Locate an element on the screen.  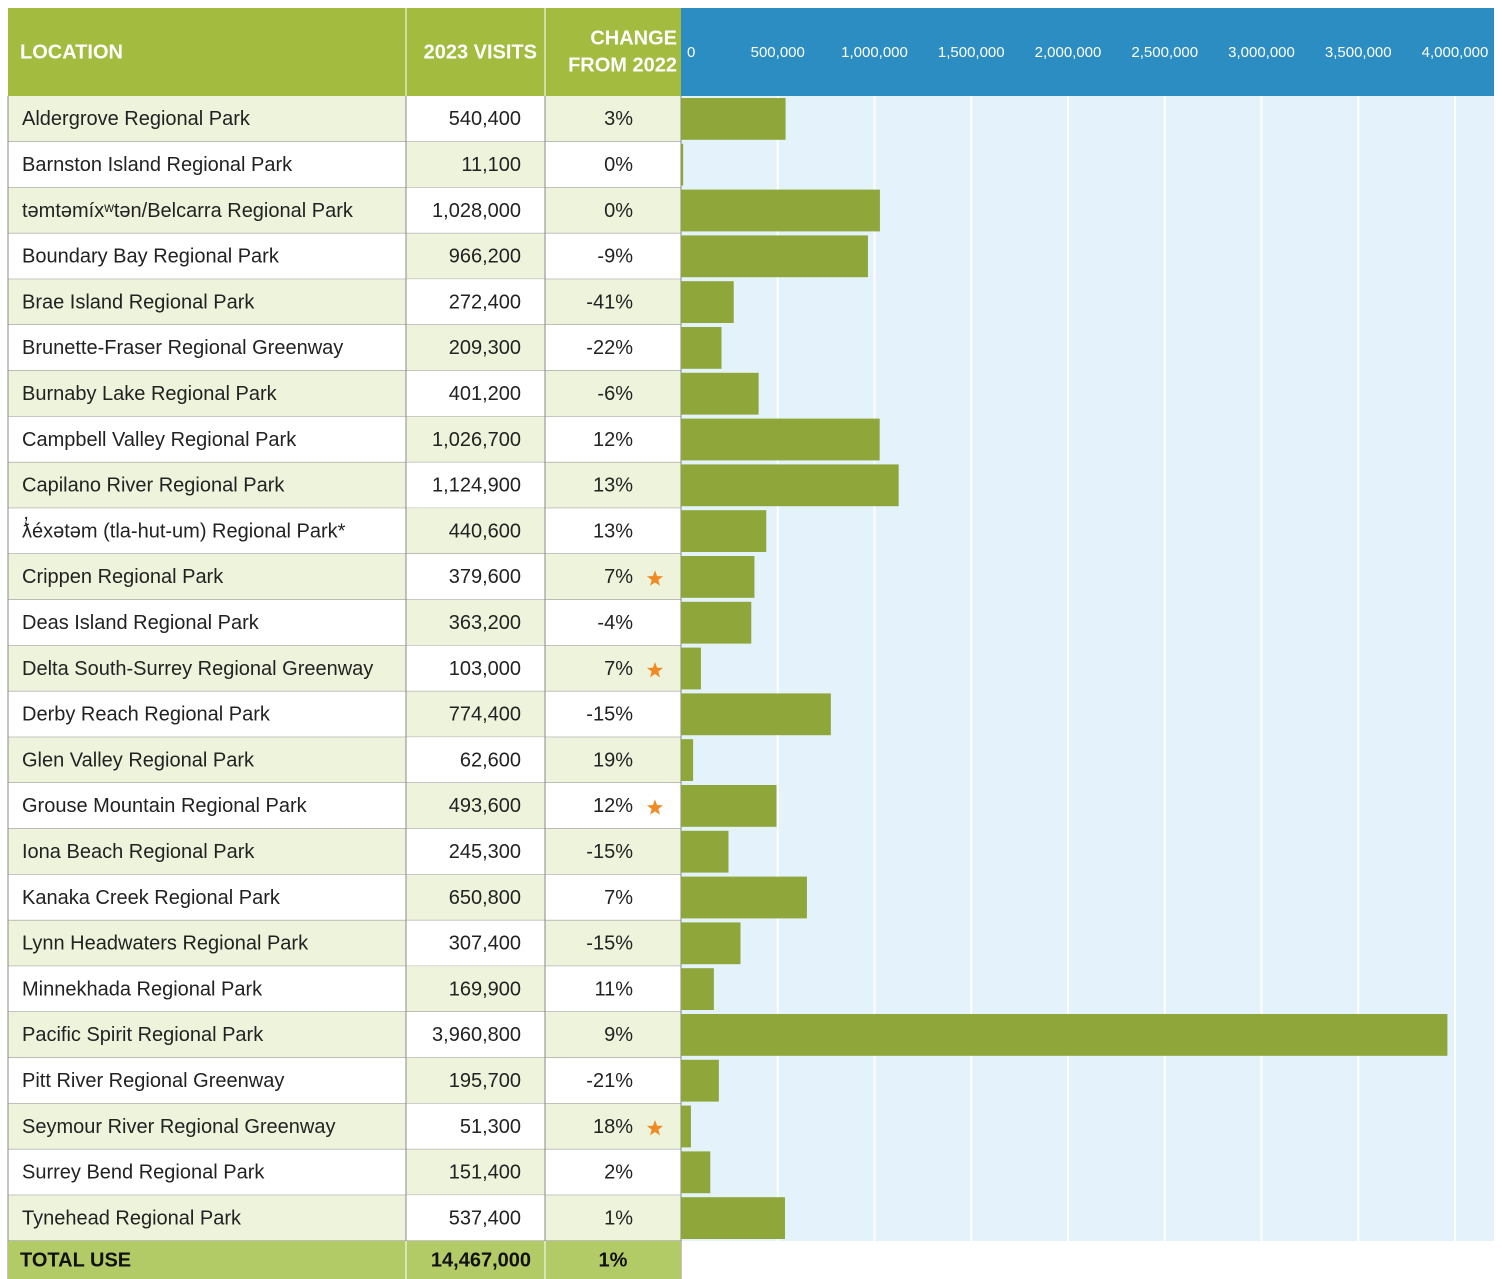
column-header: FROM 2022 is located at coordinates (622, 65).